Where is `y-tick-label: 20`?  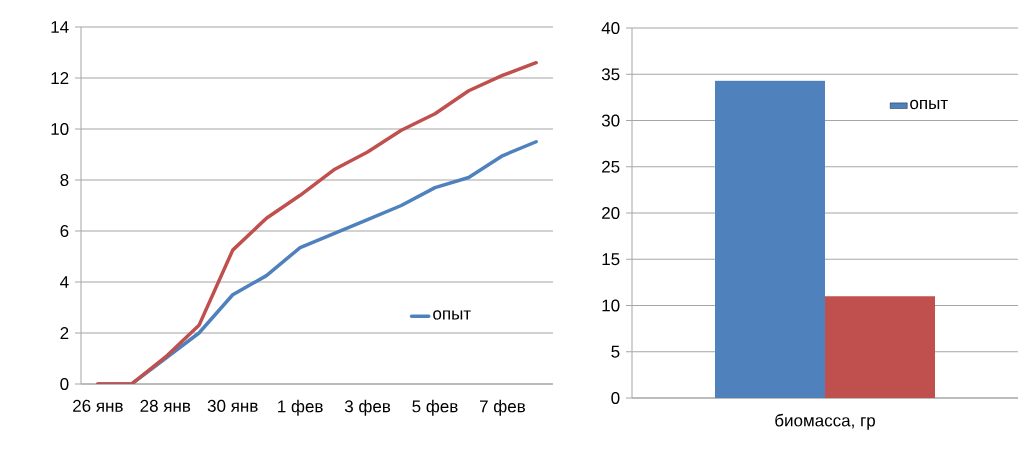
y-tick-label: 20 is located at coordinates (611, 213).